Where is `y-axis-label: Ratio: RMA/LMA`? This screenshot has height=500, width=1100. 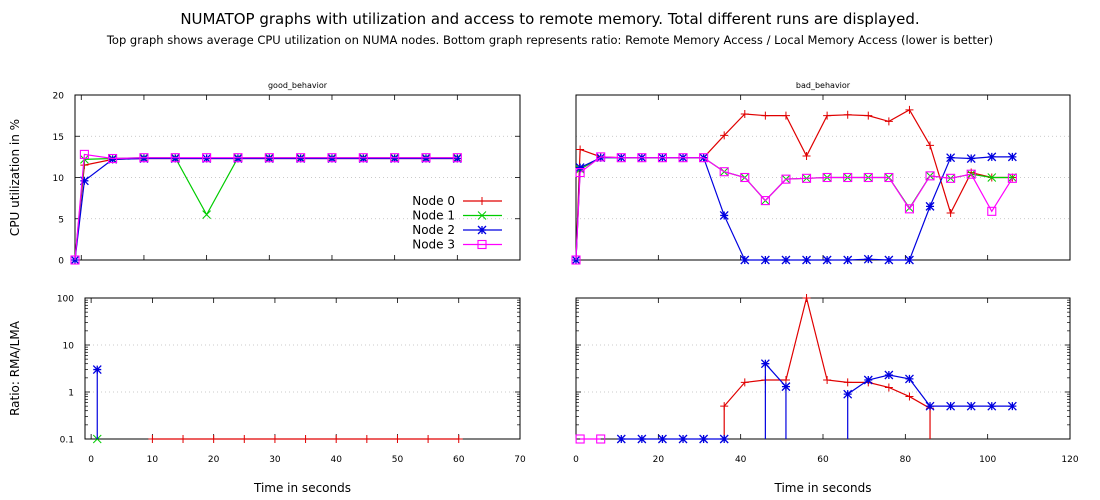 y-axis-label: Ratio: RMA/LMA is located at coordinates (15, 368).